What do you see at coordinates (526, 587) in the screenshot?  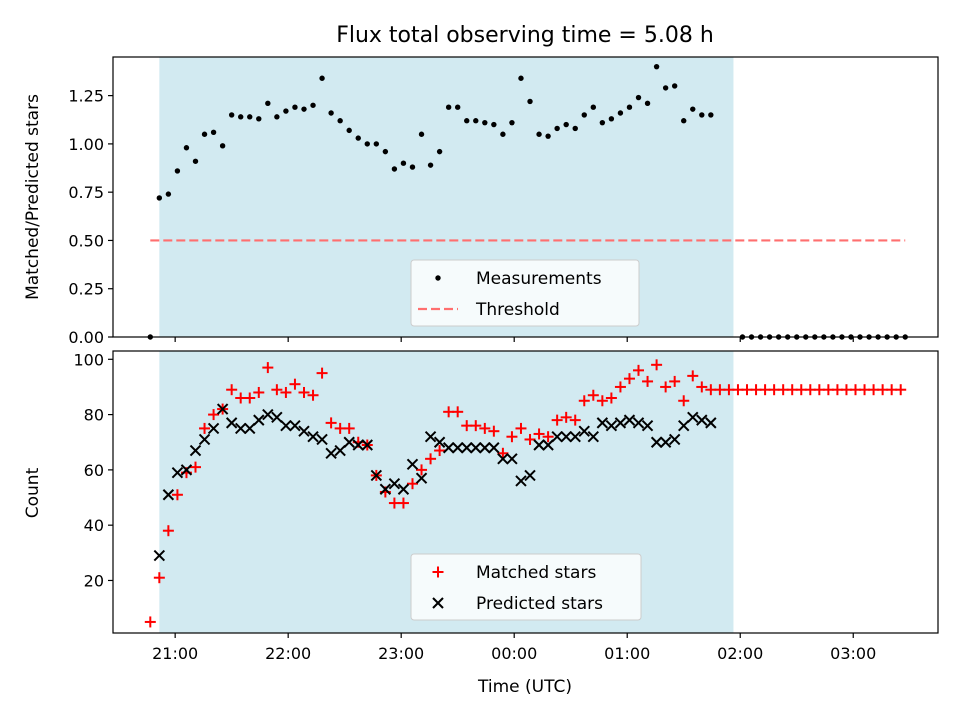 I see `legend: Matched stars Predicted stars` at bounding box center [526, 587].